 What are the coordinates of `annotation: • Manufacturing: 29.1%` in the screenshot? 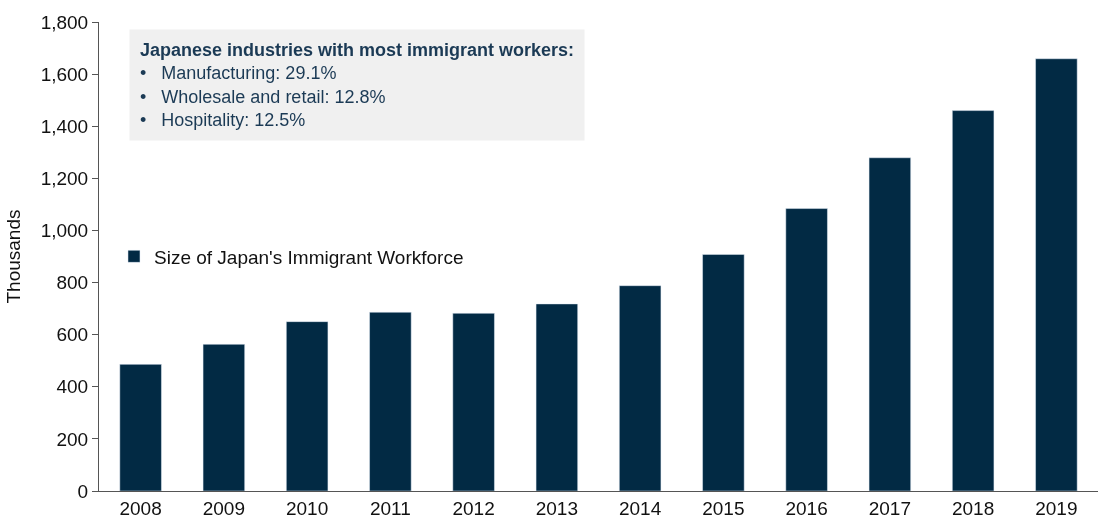 It's located at (238, 73).